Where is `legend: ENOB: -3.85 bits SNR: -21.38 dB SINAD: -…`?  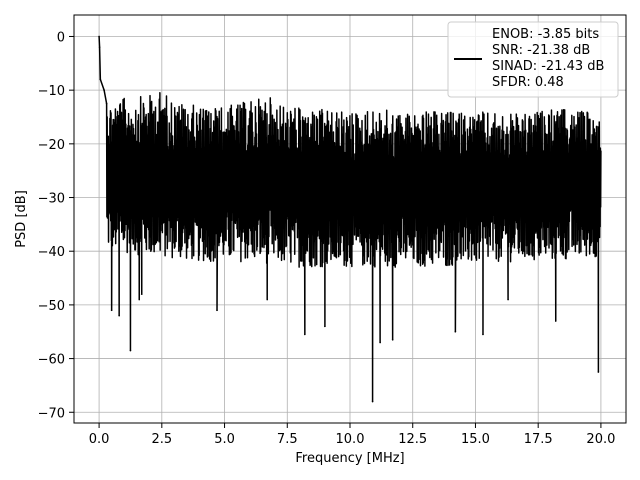 legend: ENOB: -3.85 bits SNR: -21.38 dB SINAD: -… is located at coordinates (533, 59).